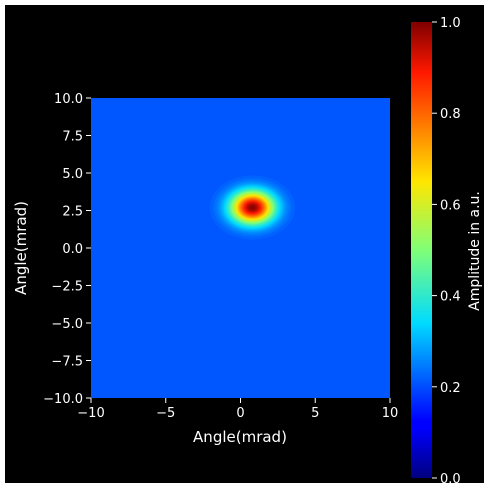  I want to click on colorbar-tick-label: 0.6, so click(450, 205).